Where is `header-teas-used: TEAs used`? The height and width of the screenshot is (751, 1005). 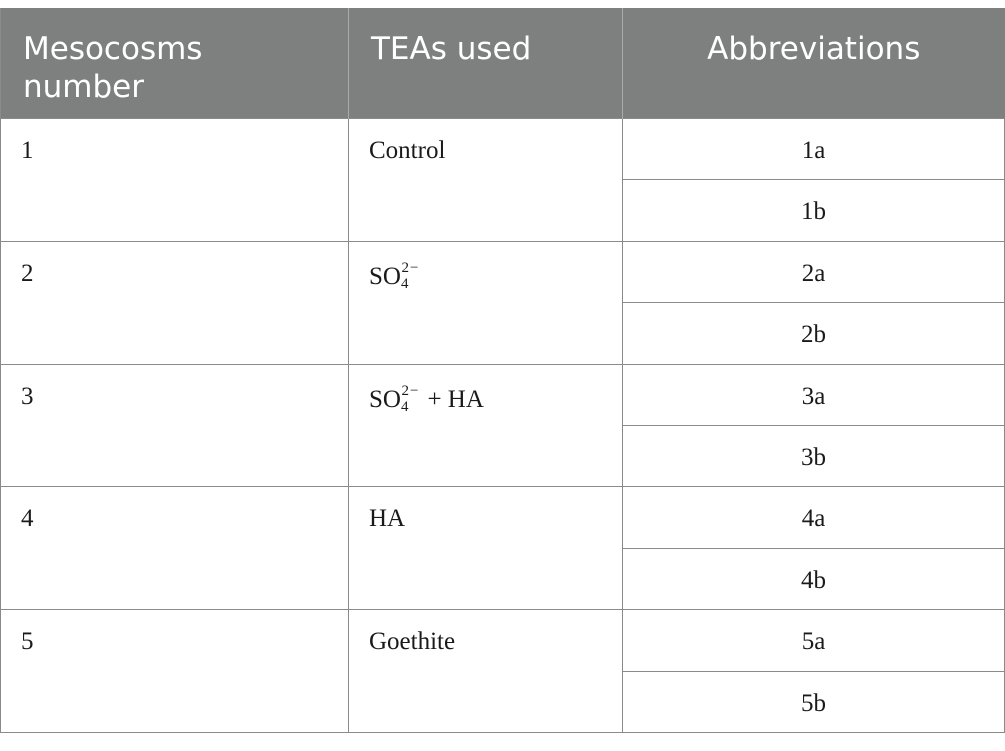
header-teas-used: TEAs used is located at coordinates (485, 63).